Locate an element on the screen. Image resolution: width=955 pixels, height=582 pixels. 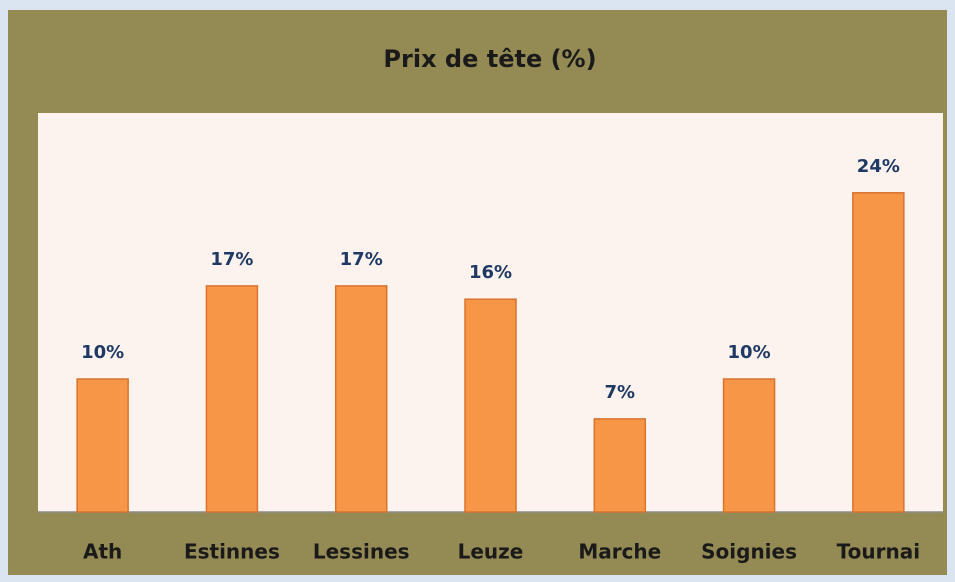
x-tick-label: Leuze is located at coordinates (491, 552).